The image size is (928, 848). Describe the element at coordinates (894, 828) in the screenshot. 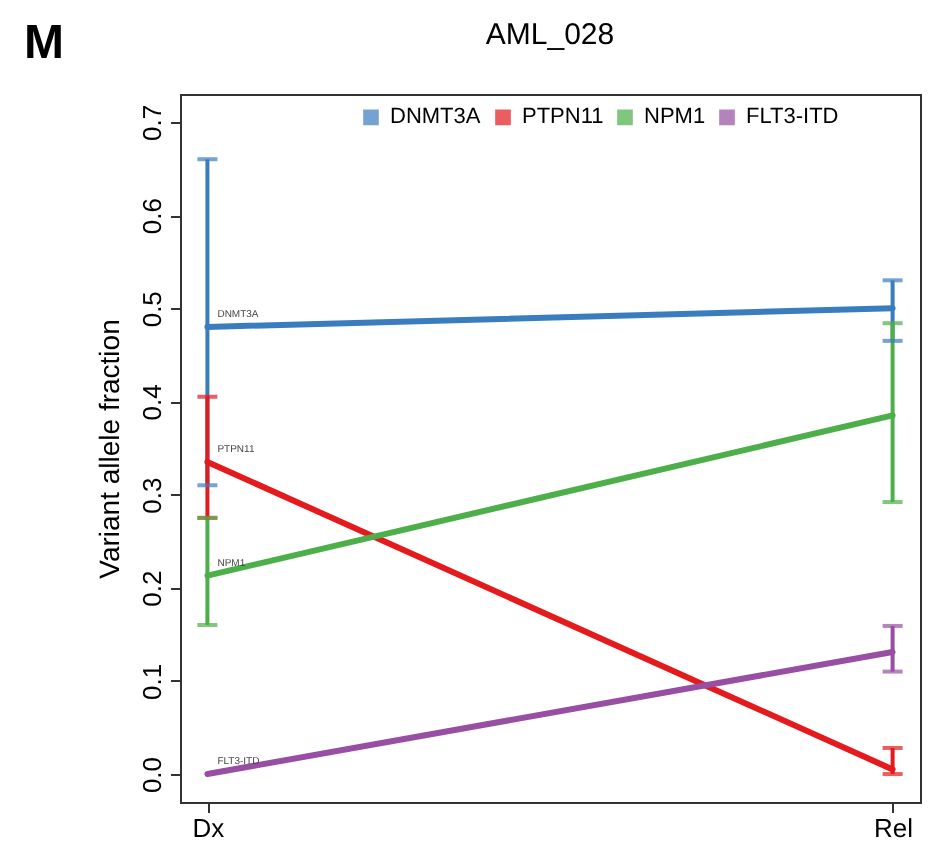

I see `x-tick-label: Rel` at that location.